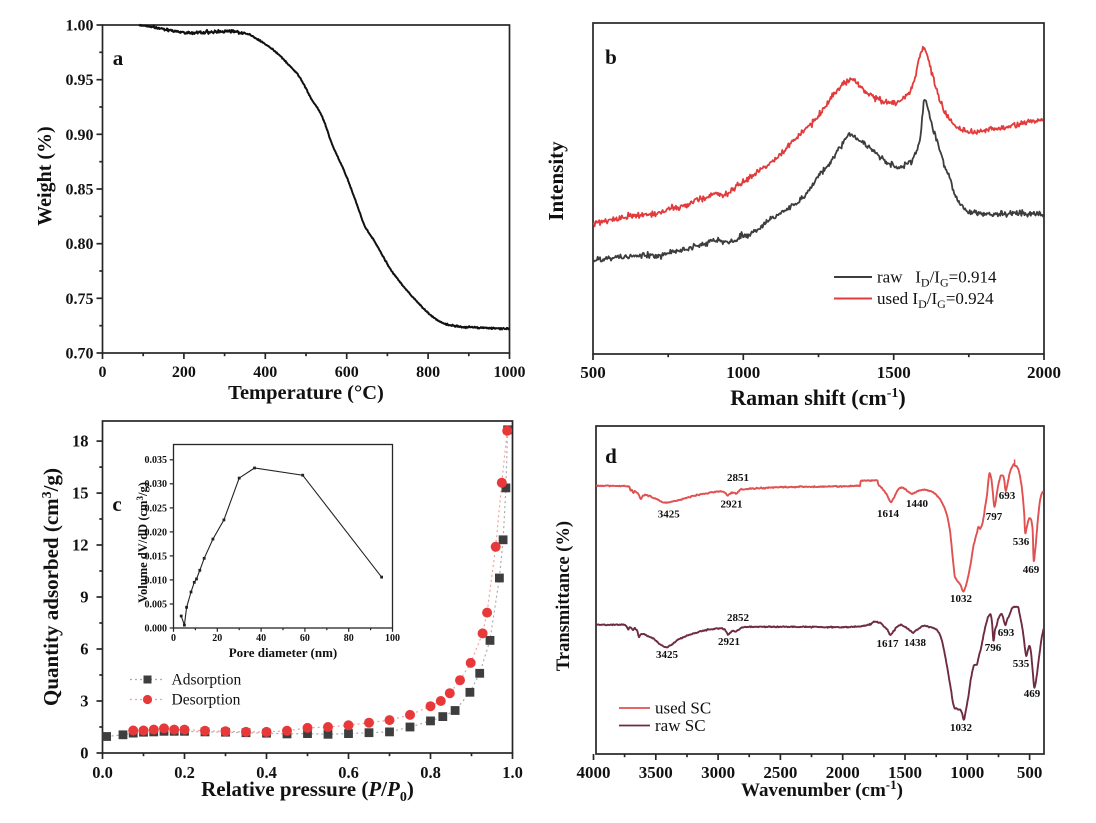  What do you see at coordinates (283, 652) in the screenshot?
I see `svg-text: Pore diameter (nm)` at bounding box center [283, 652].